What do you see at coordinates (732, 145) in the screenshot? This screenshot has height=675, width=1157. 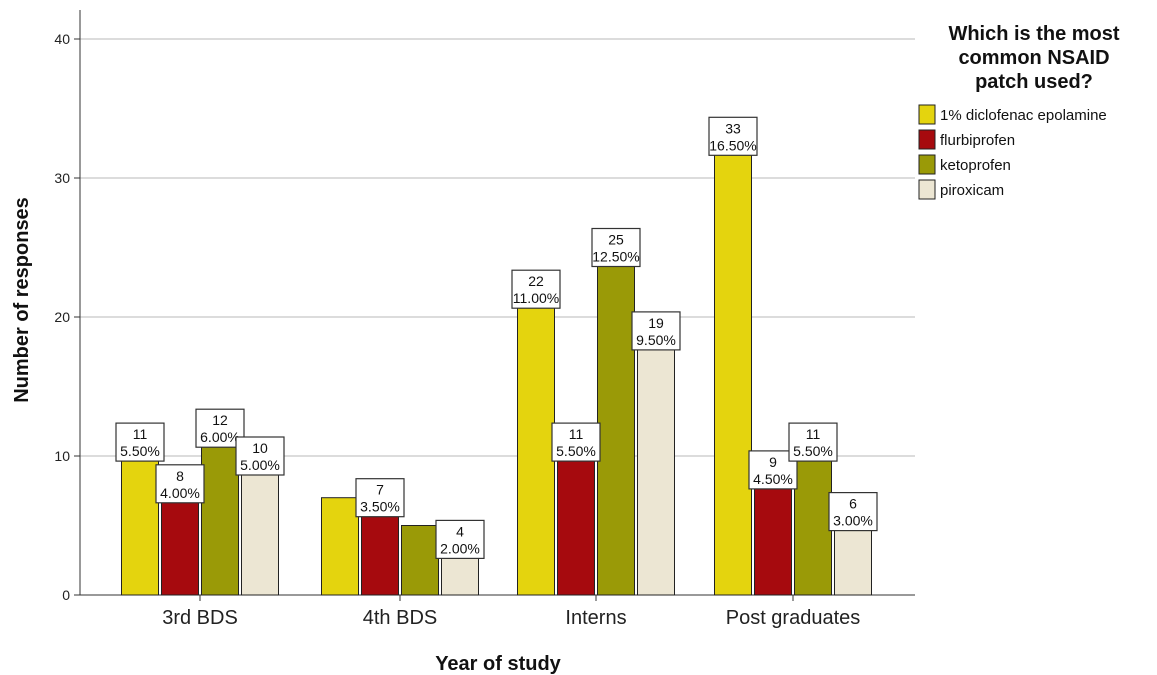 I see `data-label-percent: 16.50%` at bounding box center [732, 145].